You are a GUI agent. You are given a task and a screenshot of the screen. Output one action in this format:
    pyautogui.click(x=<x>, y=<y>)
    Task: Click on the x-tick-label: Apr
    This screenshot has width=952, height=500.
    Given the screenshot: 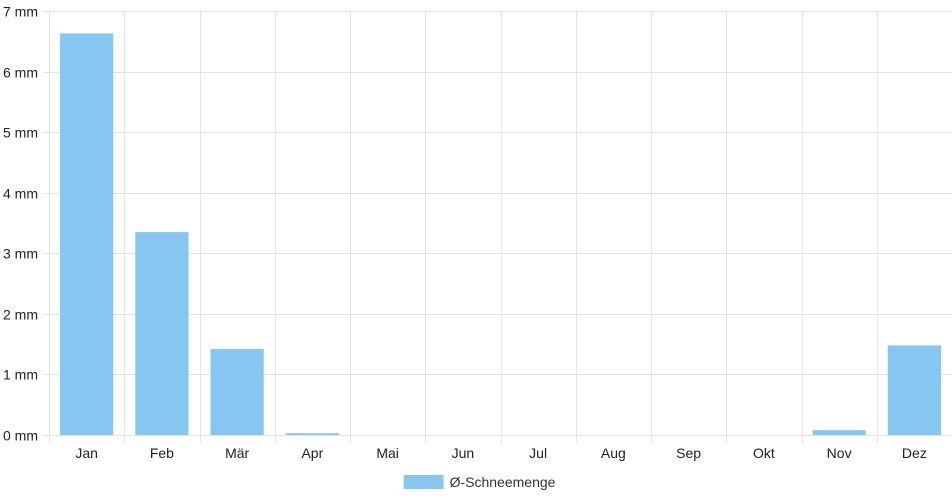 What is the action you would take?
    pyautogui.click(x=312, y=453)
    